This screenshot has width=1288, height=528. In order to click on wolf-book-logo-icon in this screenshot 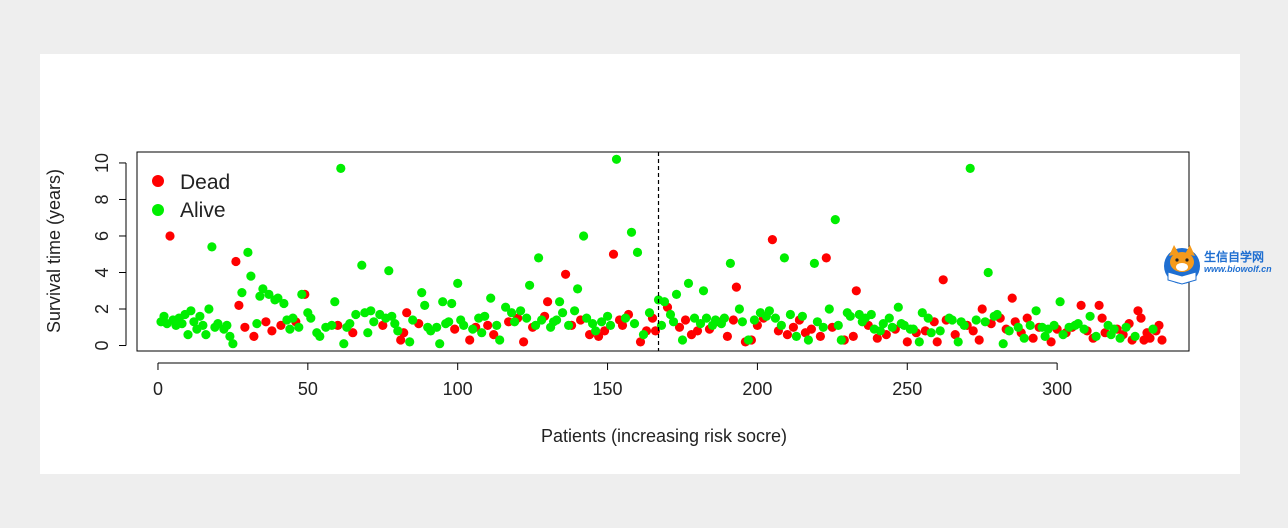, I will do `click(1182, 265)`.